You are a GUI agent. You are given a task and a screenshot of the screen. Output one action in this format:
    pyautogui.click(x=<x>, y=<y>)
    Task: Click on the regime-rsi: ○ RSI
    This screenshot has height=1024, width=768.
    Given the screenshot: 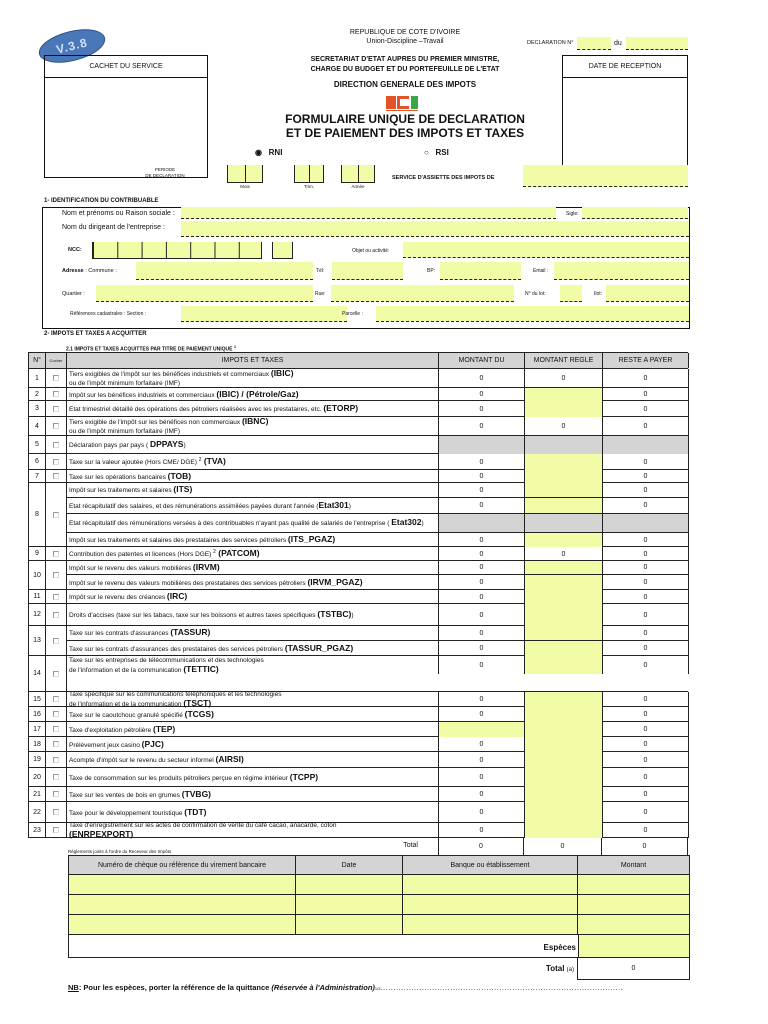 What is the action you would take?
    pyautogui.click(x=436, y=152)
    